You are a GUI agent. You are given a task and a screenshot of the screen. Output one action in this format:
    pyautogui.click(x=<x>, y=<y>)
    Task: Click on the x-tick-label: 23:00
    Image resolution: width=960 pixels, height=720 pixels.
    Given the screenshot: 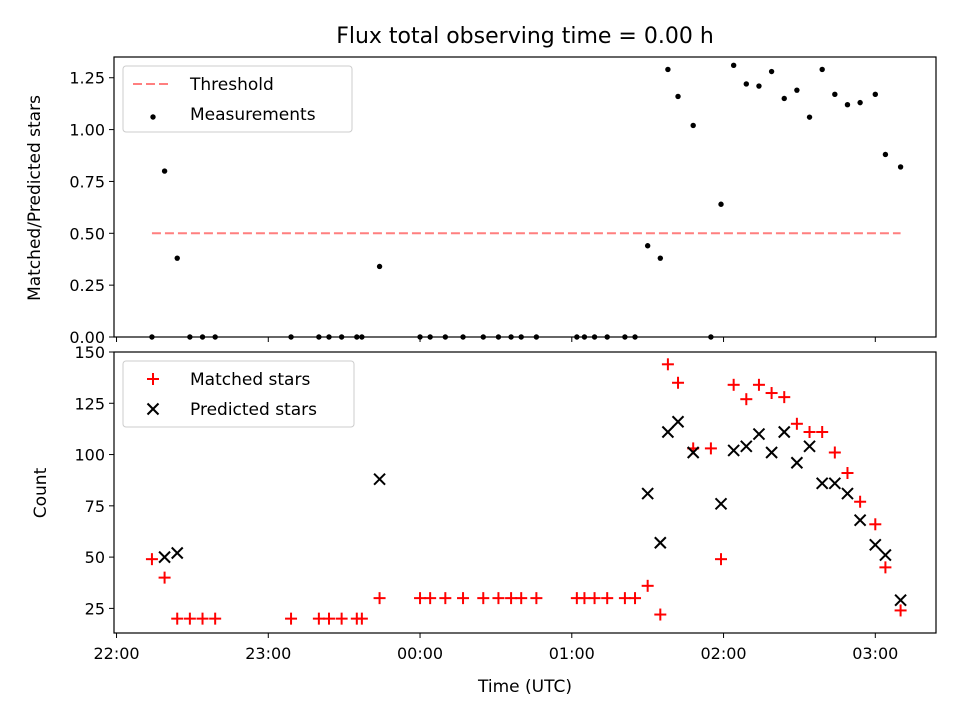 What is the action you would take?
    pyautogui.click(x=268, y=653)
    